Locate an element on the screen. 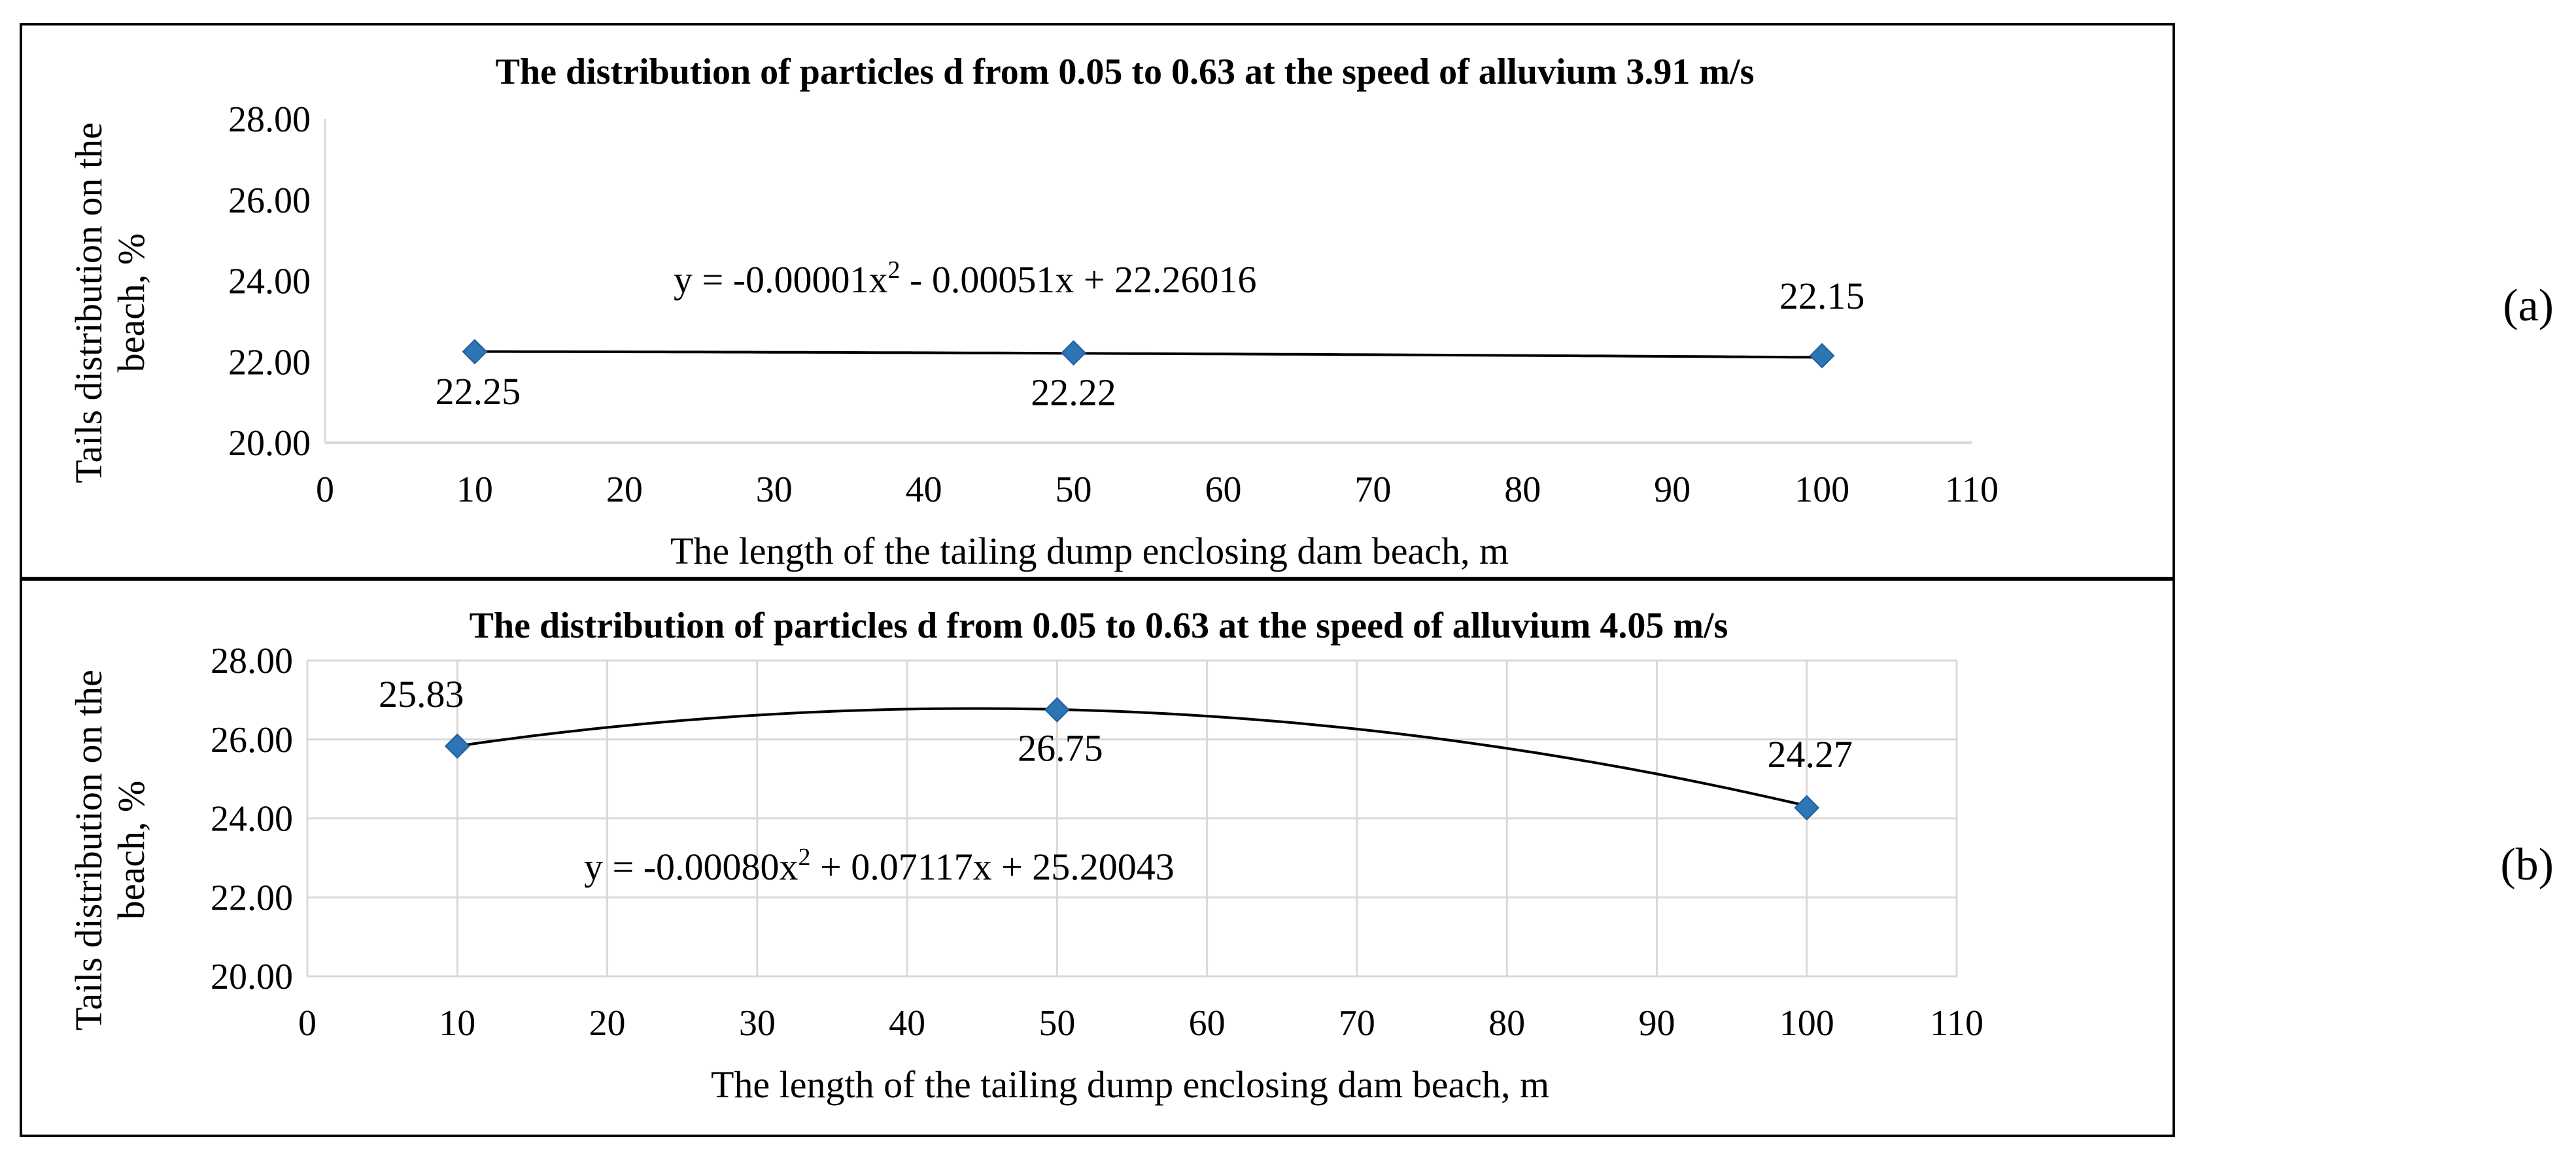 The width and height of the screenshot is (2576, 1164). panel-a-x-tick-label: 0 is located at coordinates (325, 490).